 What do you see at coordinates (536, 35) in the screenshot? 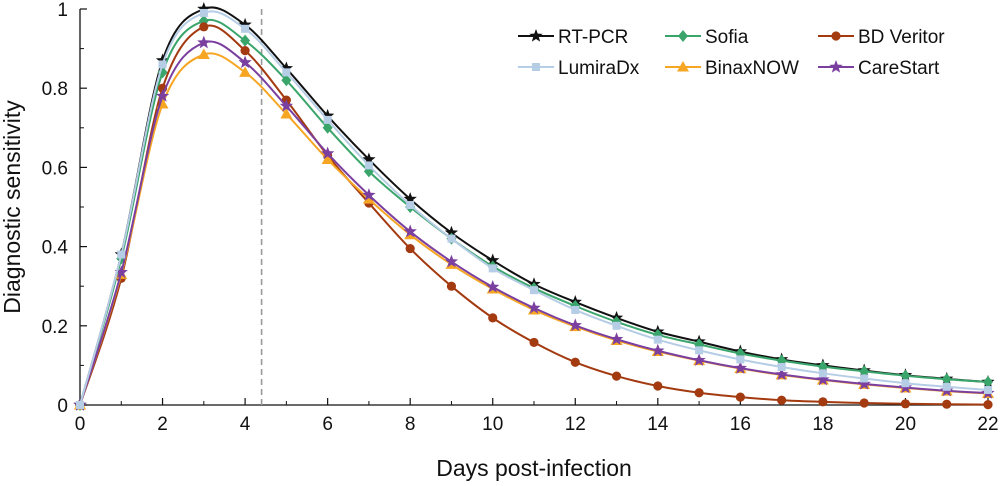
I see `legend-marker-rt-pcr` at bounding box center [536, 35].